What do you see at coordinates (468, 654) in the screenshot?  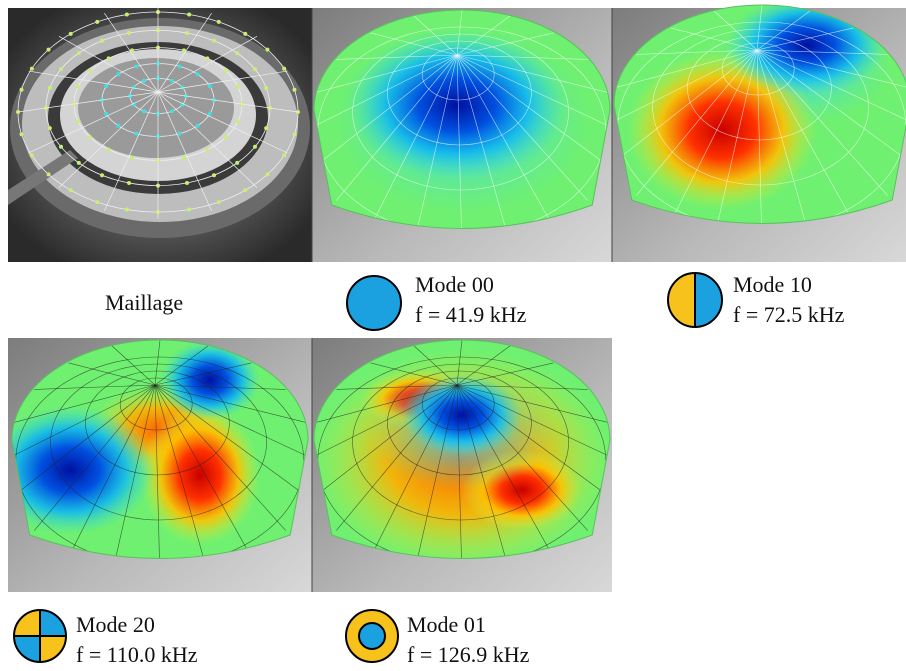 I see `mode-frequency: f = 126.9 kHz` at bounding box center [468, 654].